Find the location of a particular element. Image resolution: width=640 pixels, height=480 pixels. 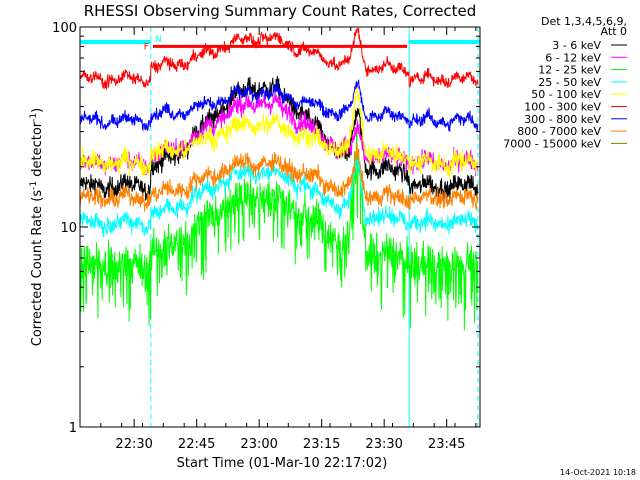

legend-label: 3 - 6 keV is located at coordinates (576, 45).